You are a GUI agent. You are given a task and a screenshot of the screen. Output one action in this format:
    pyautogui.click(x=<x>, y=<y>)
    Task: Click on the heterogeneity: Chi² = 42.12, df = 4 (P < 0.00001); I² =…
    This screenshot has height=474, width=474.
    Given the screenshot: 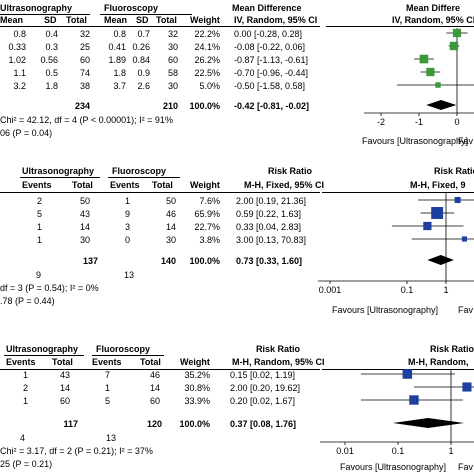 What is the action you would take?
    pyautogui.click(x=86, y=120)
    